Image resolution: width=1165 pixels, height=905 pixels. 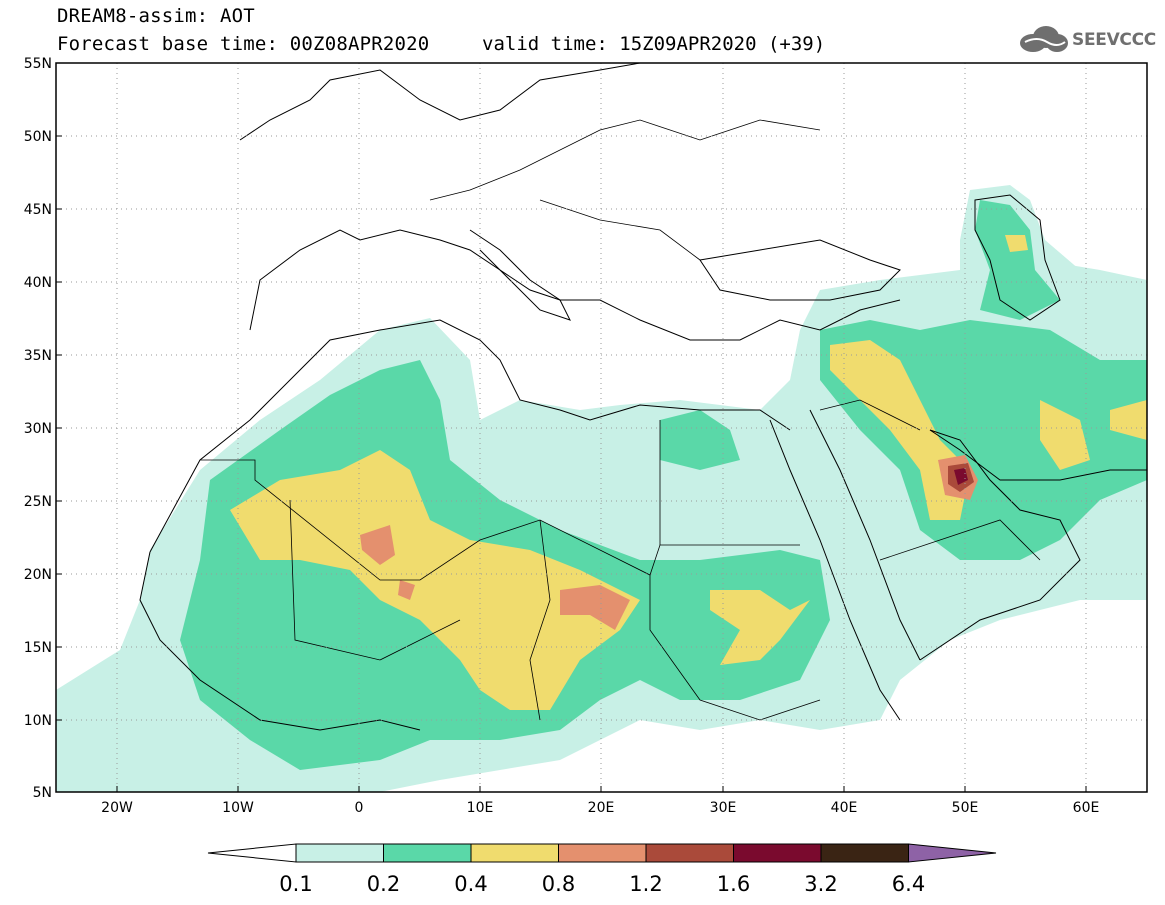 What do you see at coordinates (520, 275) in the screenshot?
I see `coast-italy` at bounding box center [520, 275].